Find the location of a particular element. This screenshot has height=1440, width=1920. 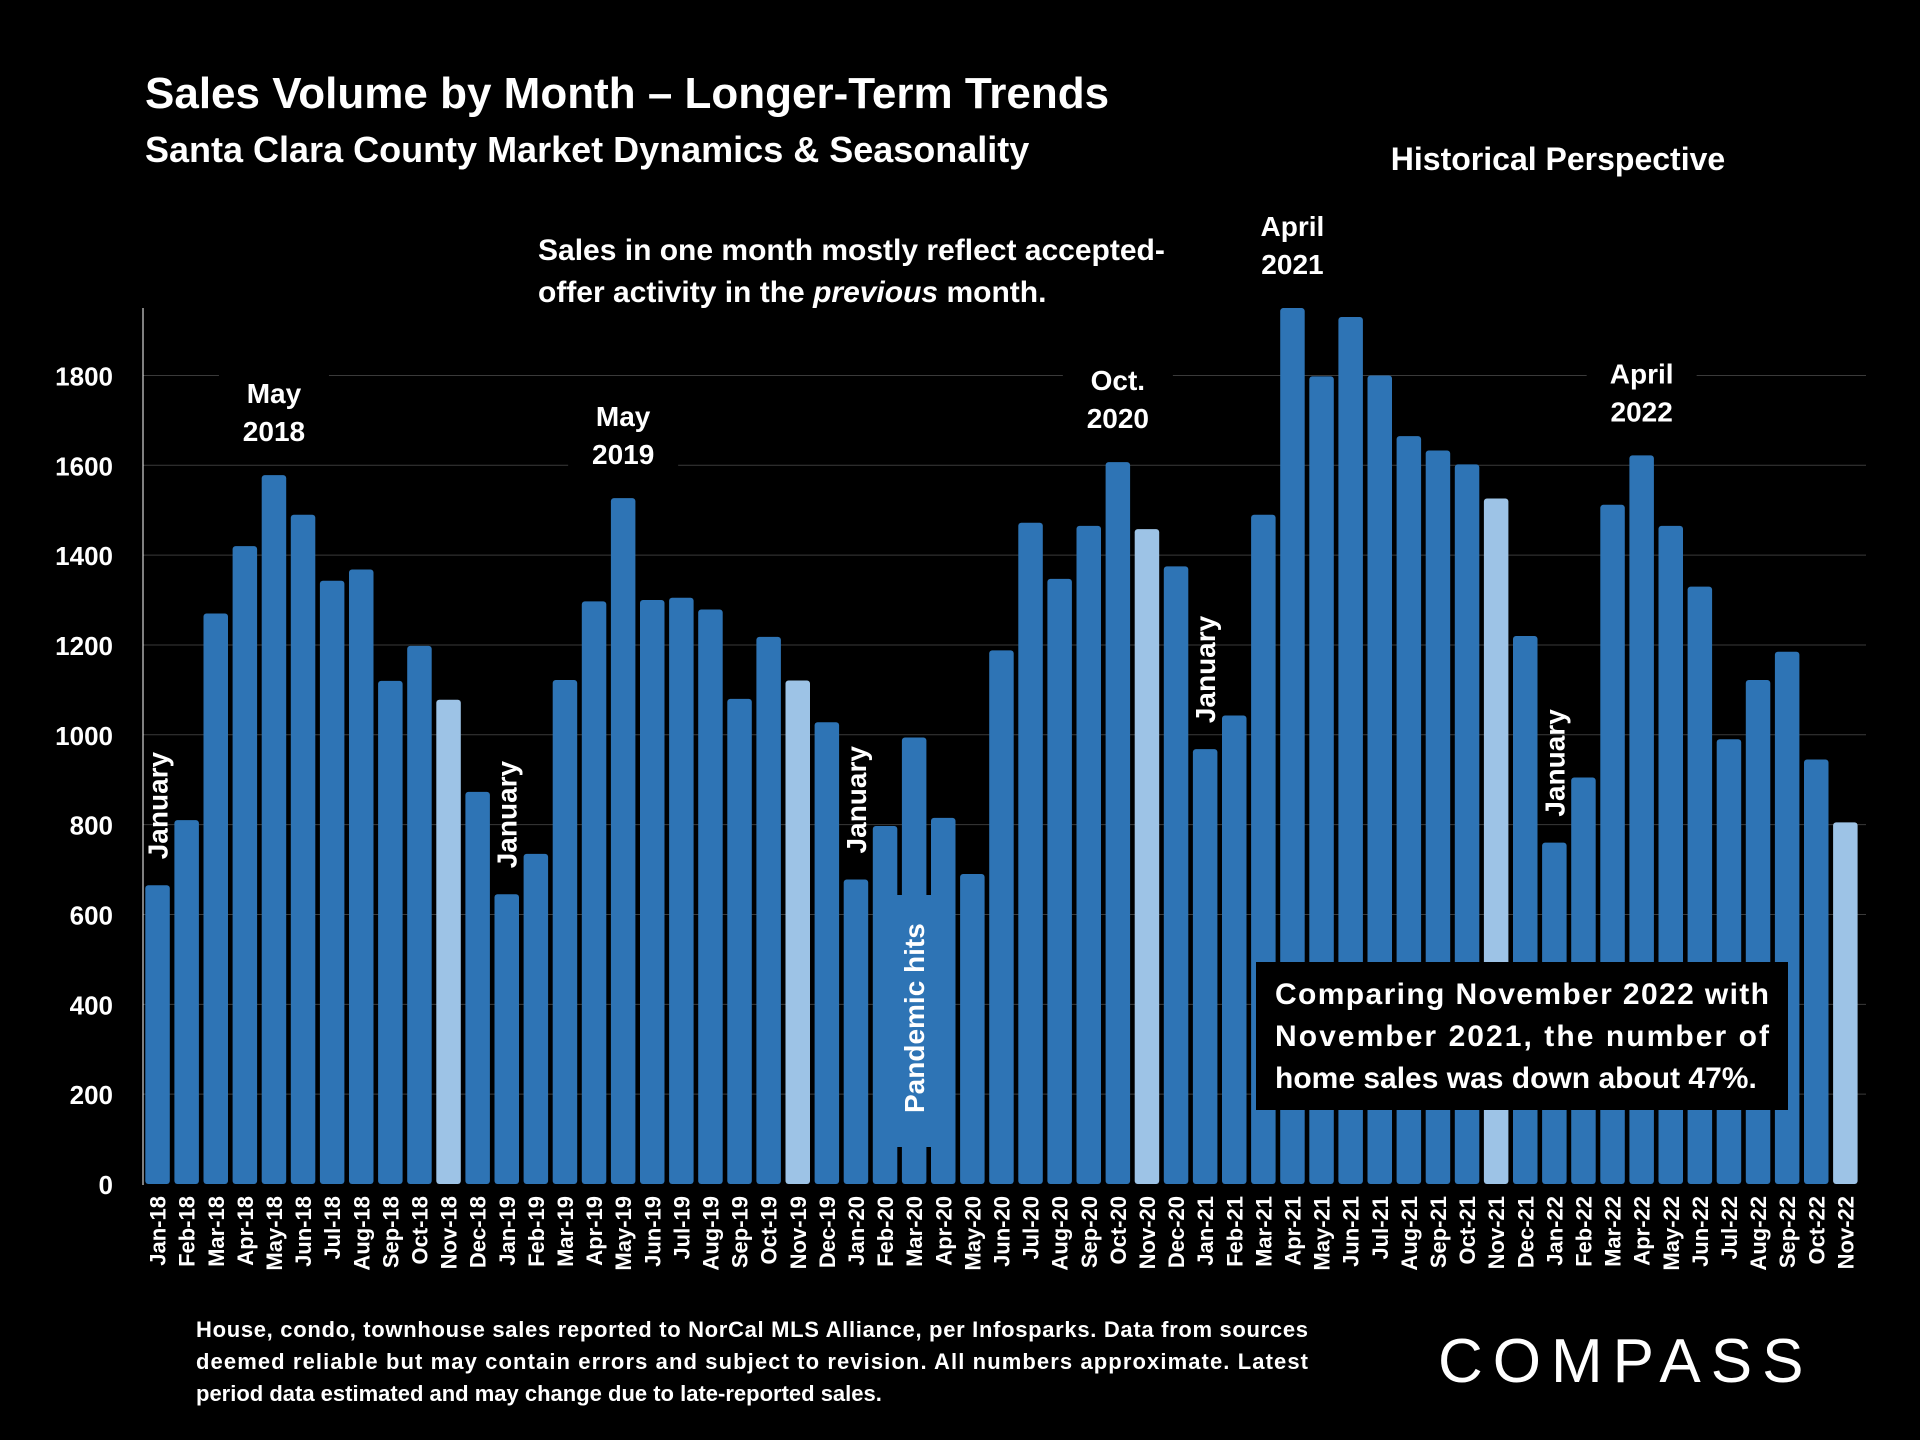

peak-label-line: 2022 is located at coordinates (1642, 411).